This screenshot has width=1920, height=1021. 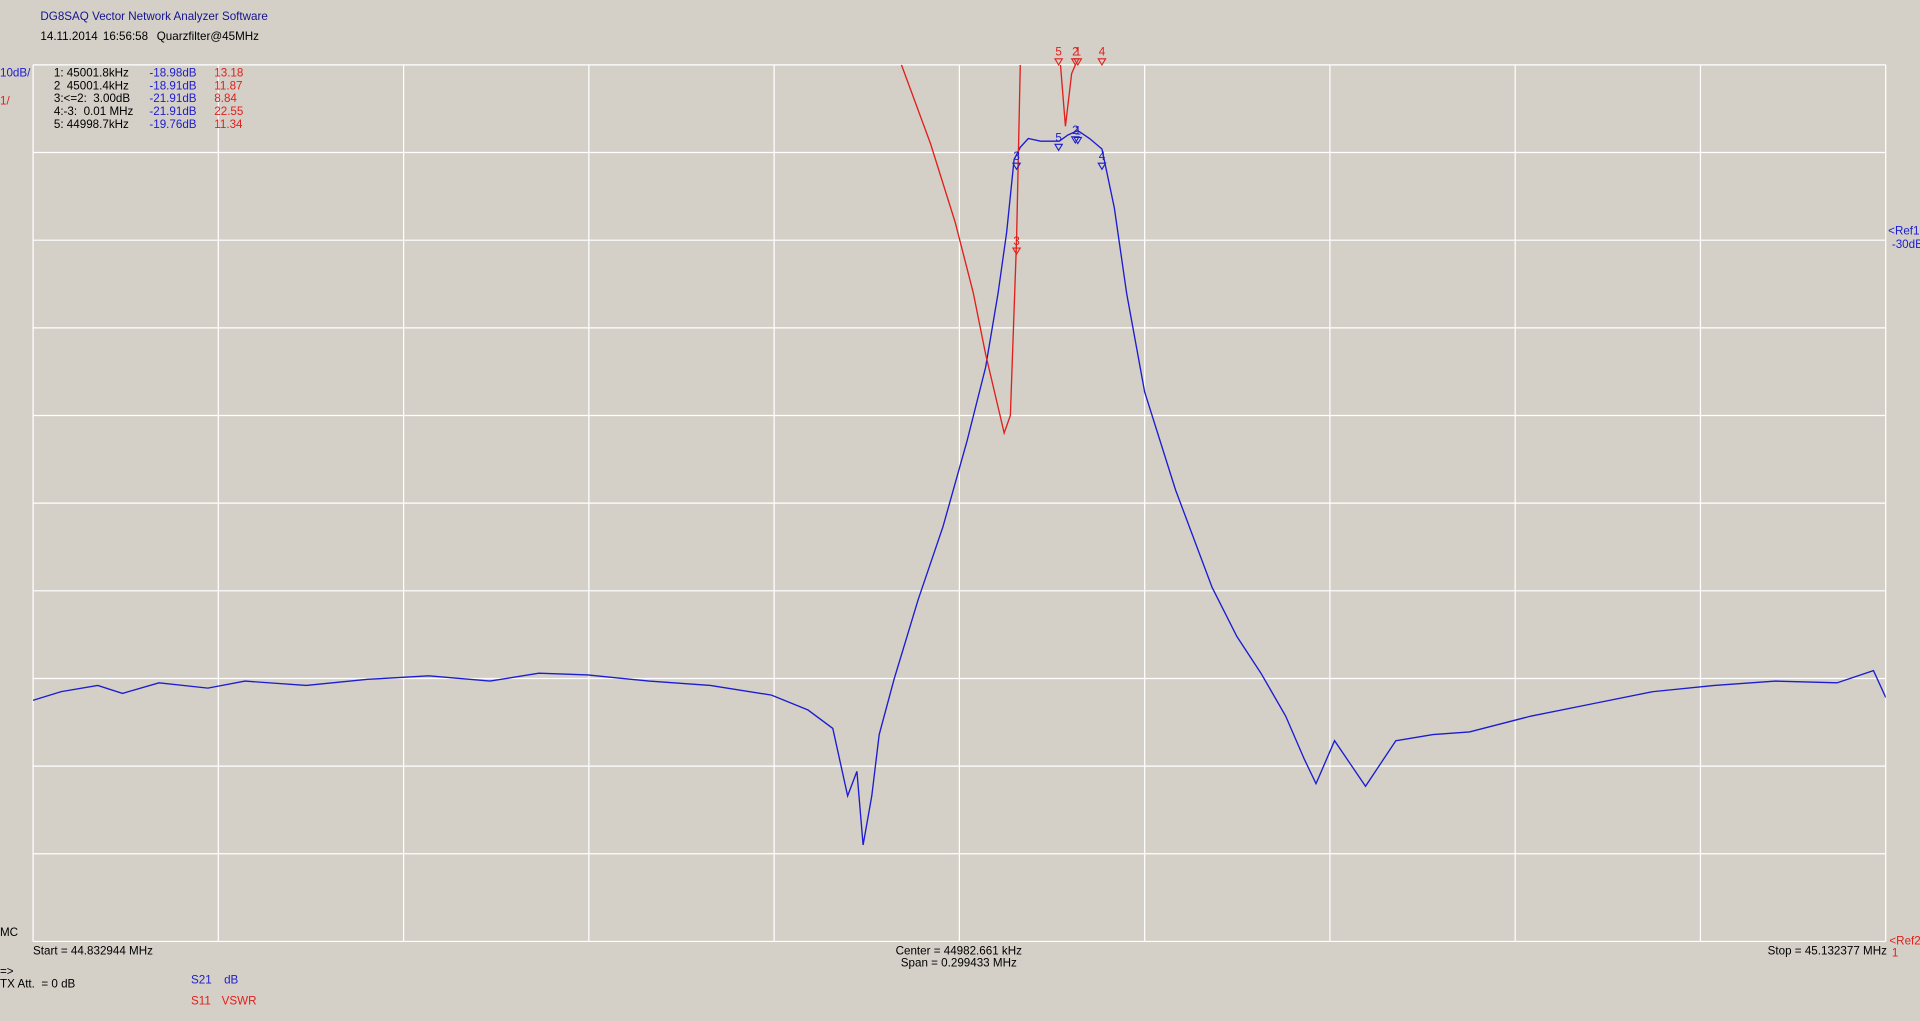 I want to click on s11-scale: 1/, so click(x=5, y=101).